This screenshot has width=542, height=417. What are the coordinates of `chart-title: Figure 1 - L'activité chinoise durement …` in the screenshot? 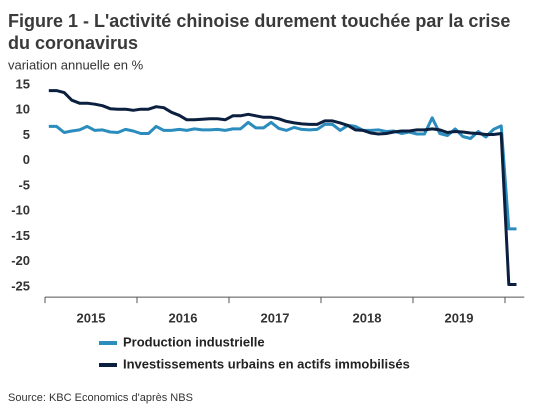 It's located at (259, 32).